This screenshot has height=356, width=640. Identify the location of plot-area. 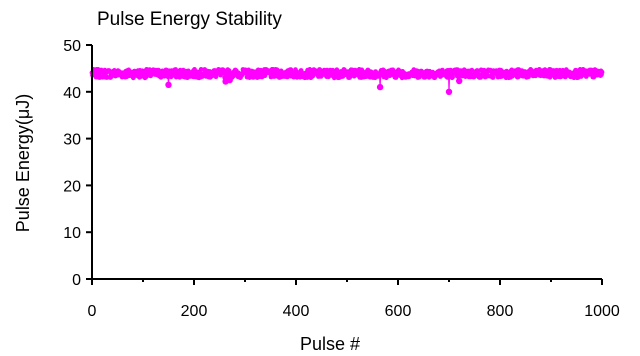
(347, 81).